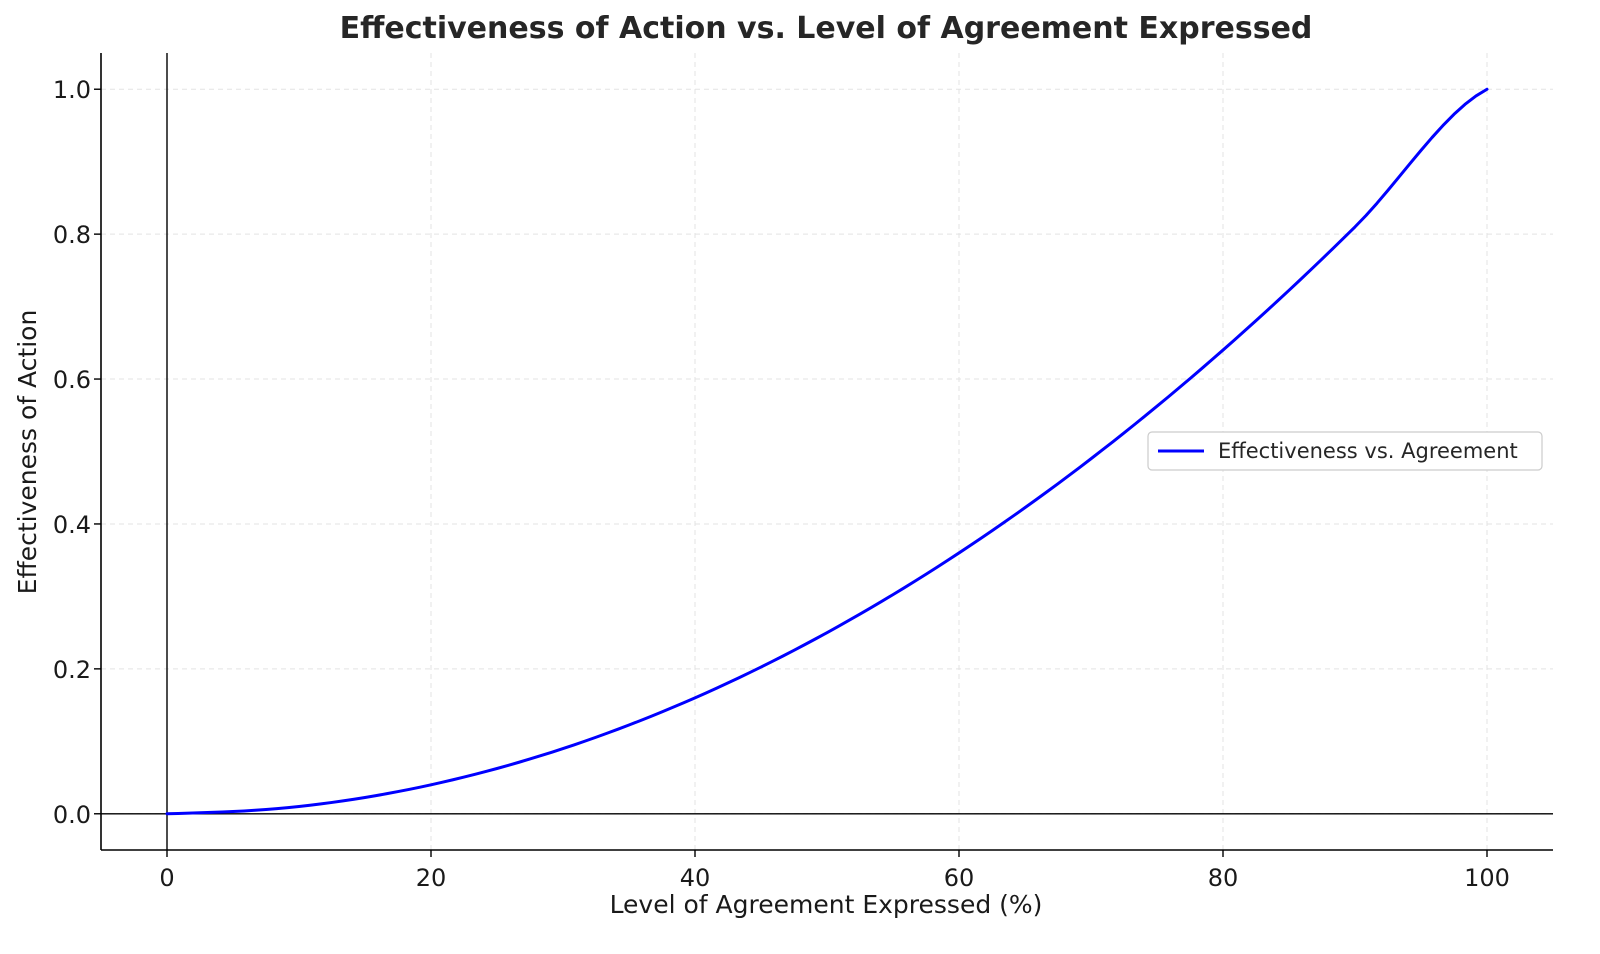 The image size is (1600, 954). I want to click on x-tick-label: 60, so click(959, 878).